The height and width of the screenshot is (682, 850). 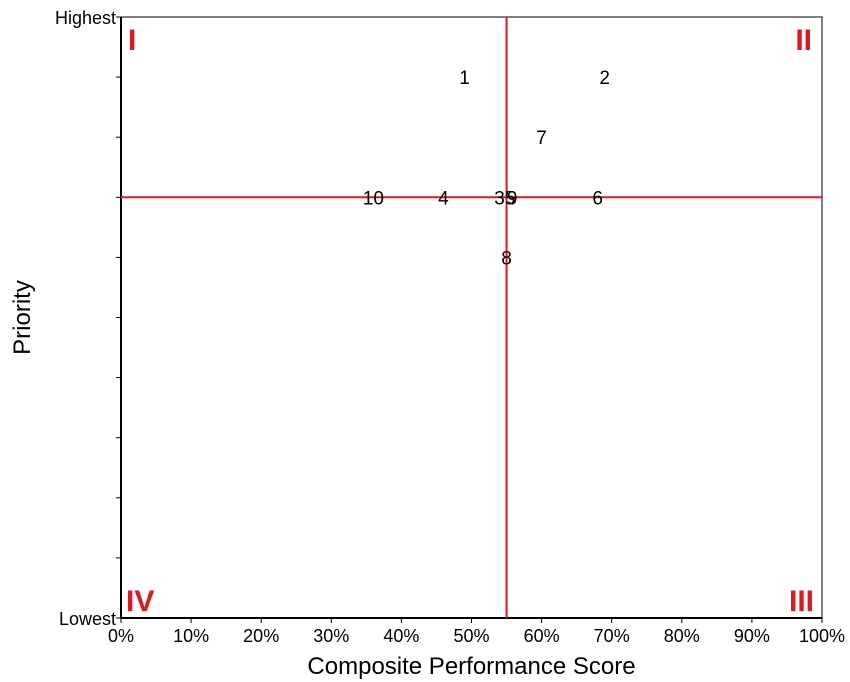 I want to click on point-label-10: 10, so click(x=373, y=198).